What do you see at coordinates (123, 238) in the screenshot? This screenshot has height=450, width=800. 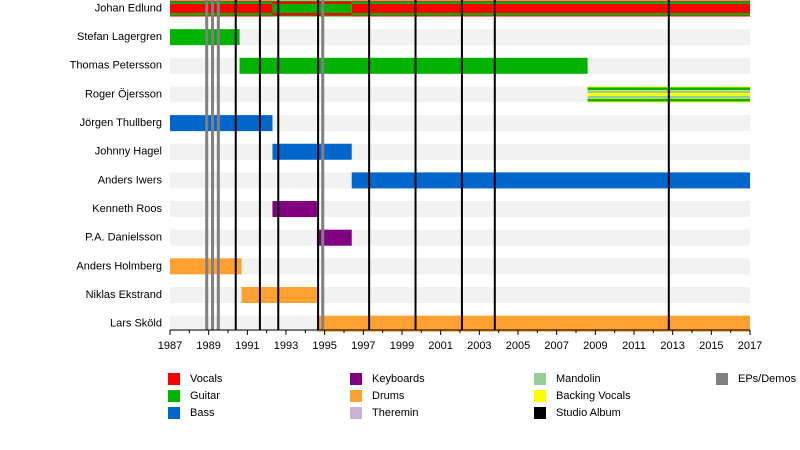 I see `member-name: P.A. Danielsson` at bounding box center [123, 238].